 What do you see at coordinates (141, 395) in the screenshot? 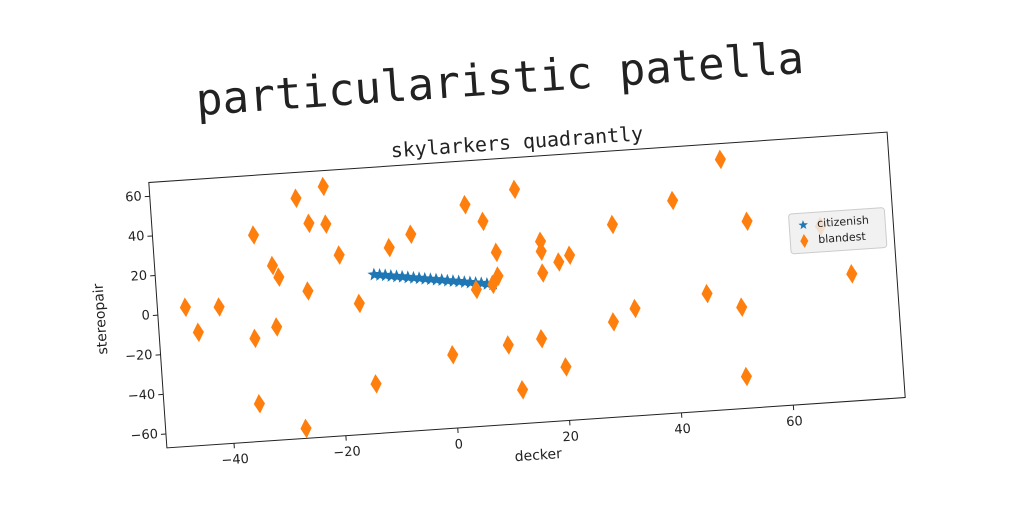
I see `y-tick-label: −40` at bounding box center [141, 395].